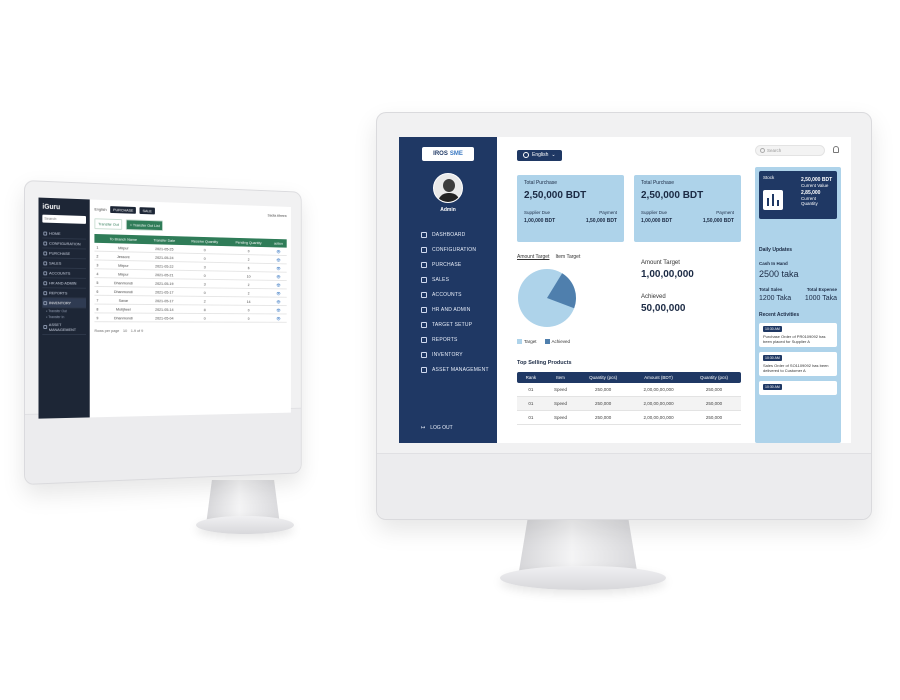  What do you see at coordinates (773, 263) in the screenshot?
I see `cash-in-hand-label: Cash In Hand` at bounding box center [773, 263].